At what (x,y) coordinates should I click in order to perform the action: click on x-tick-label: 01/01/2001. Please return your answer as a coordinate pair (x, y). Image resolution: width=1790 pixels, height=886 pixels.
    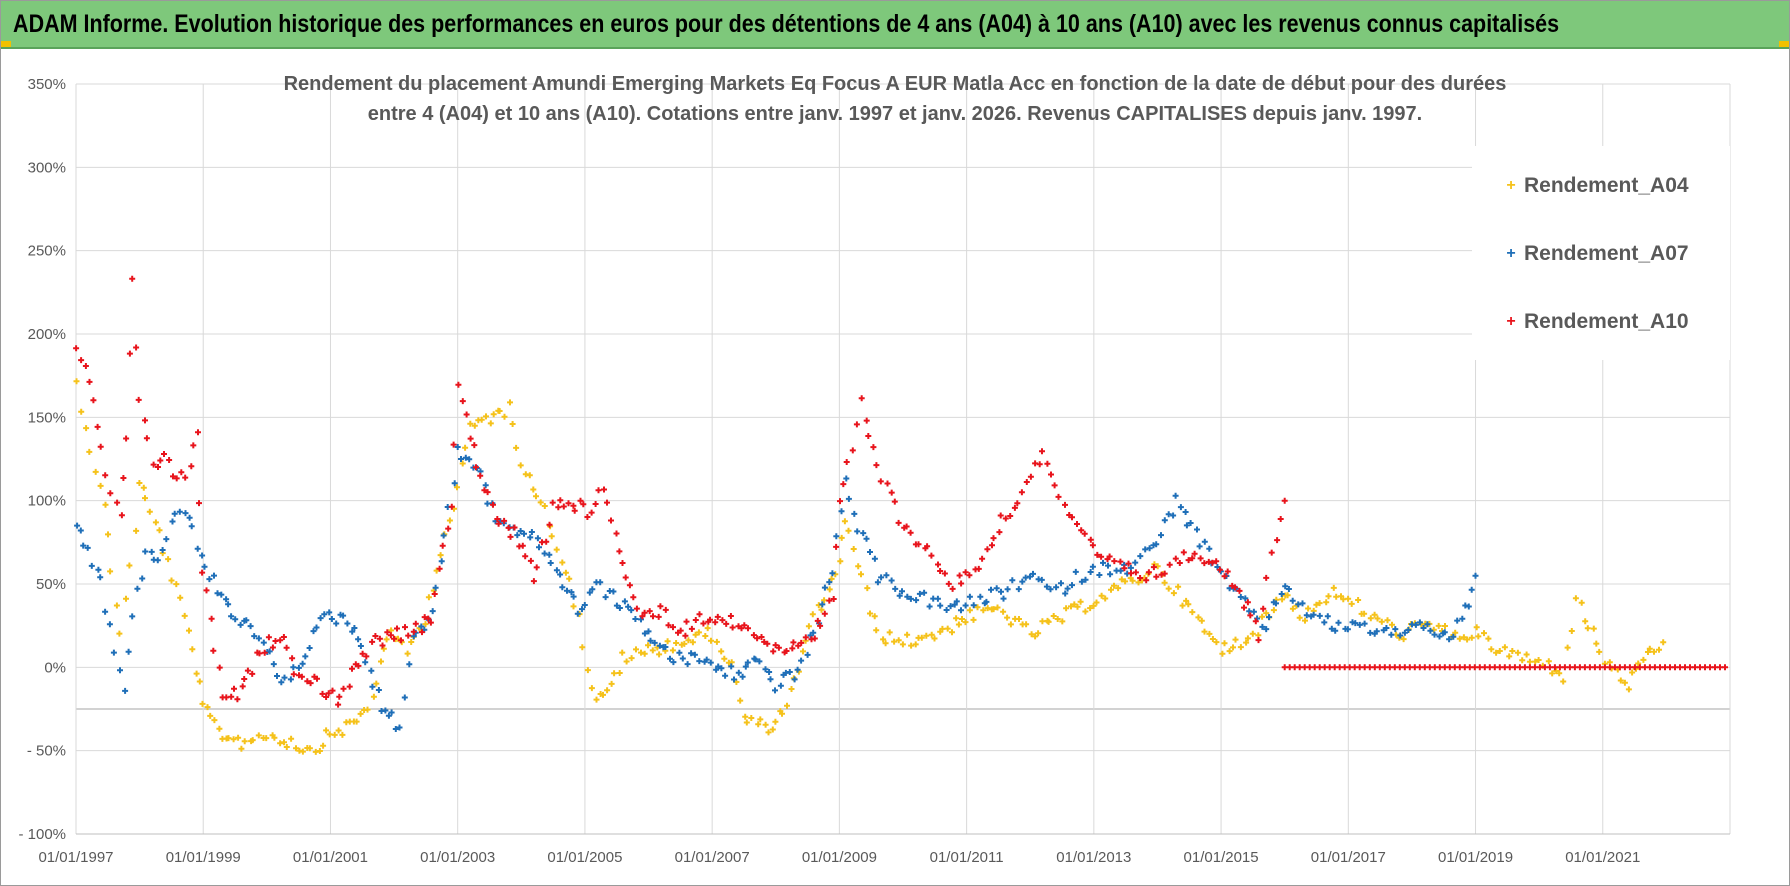
    Looking at the image, I should click on (330, 857).